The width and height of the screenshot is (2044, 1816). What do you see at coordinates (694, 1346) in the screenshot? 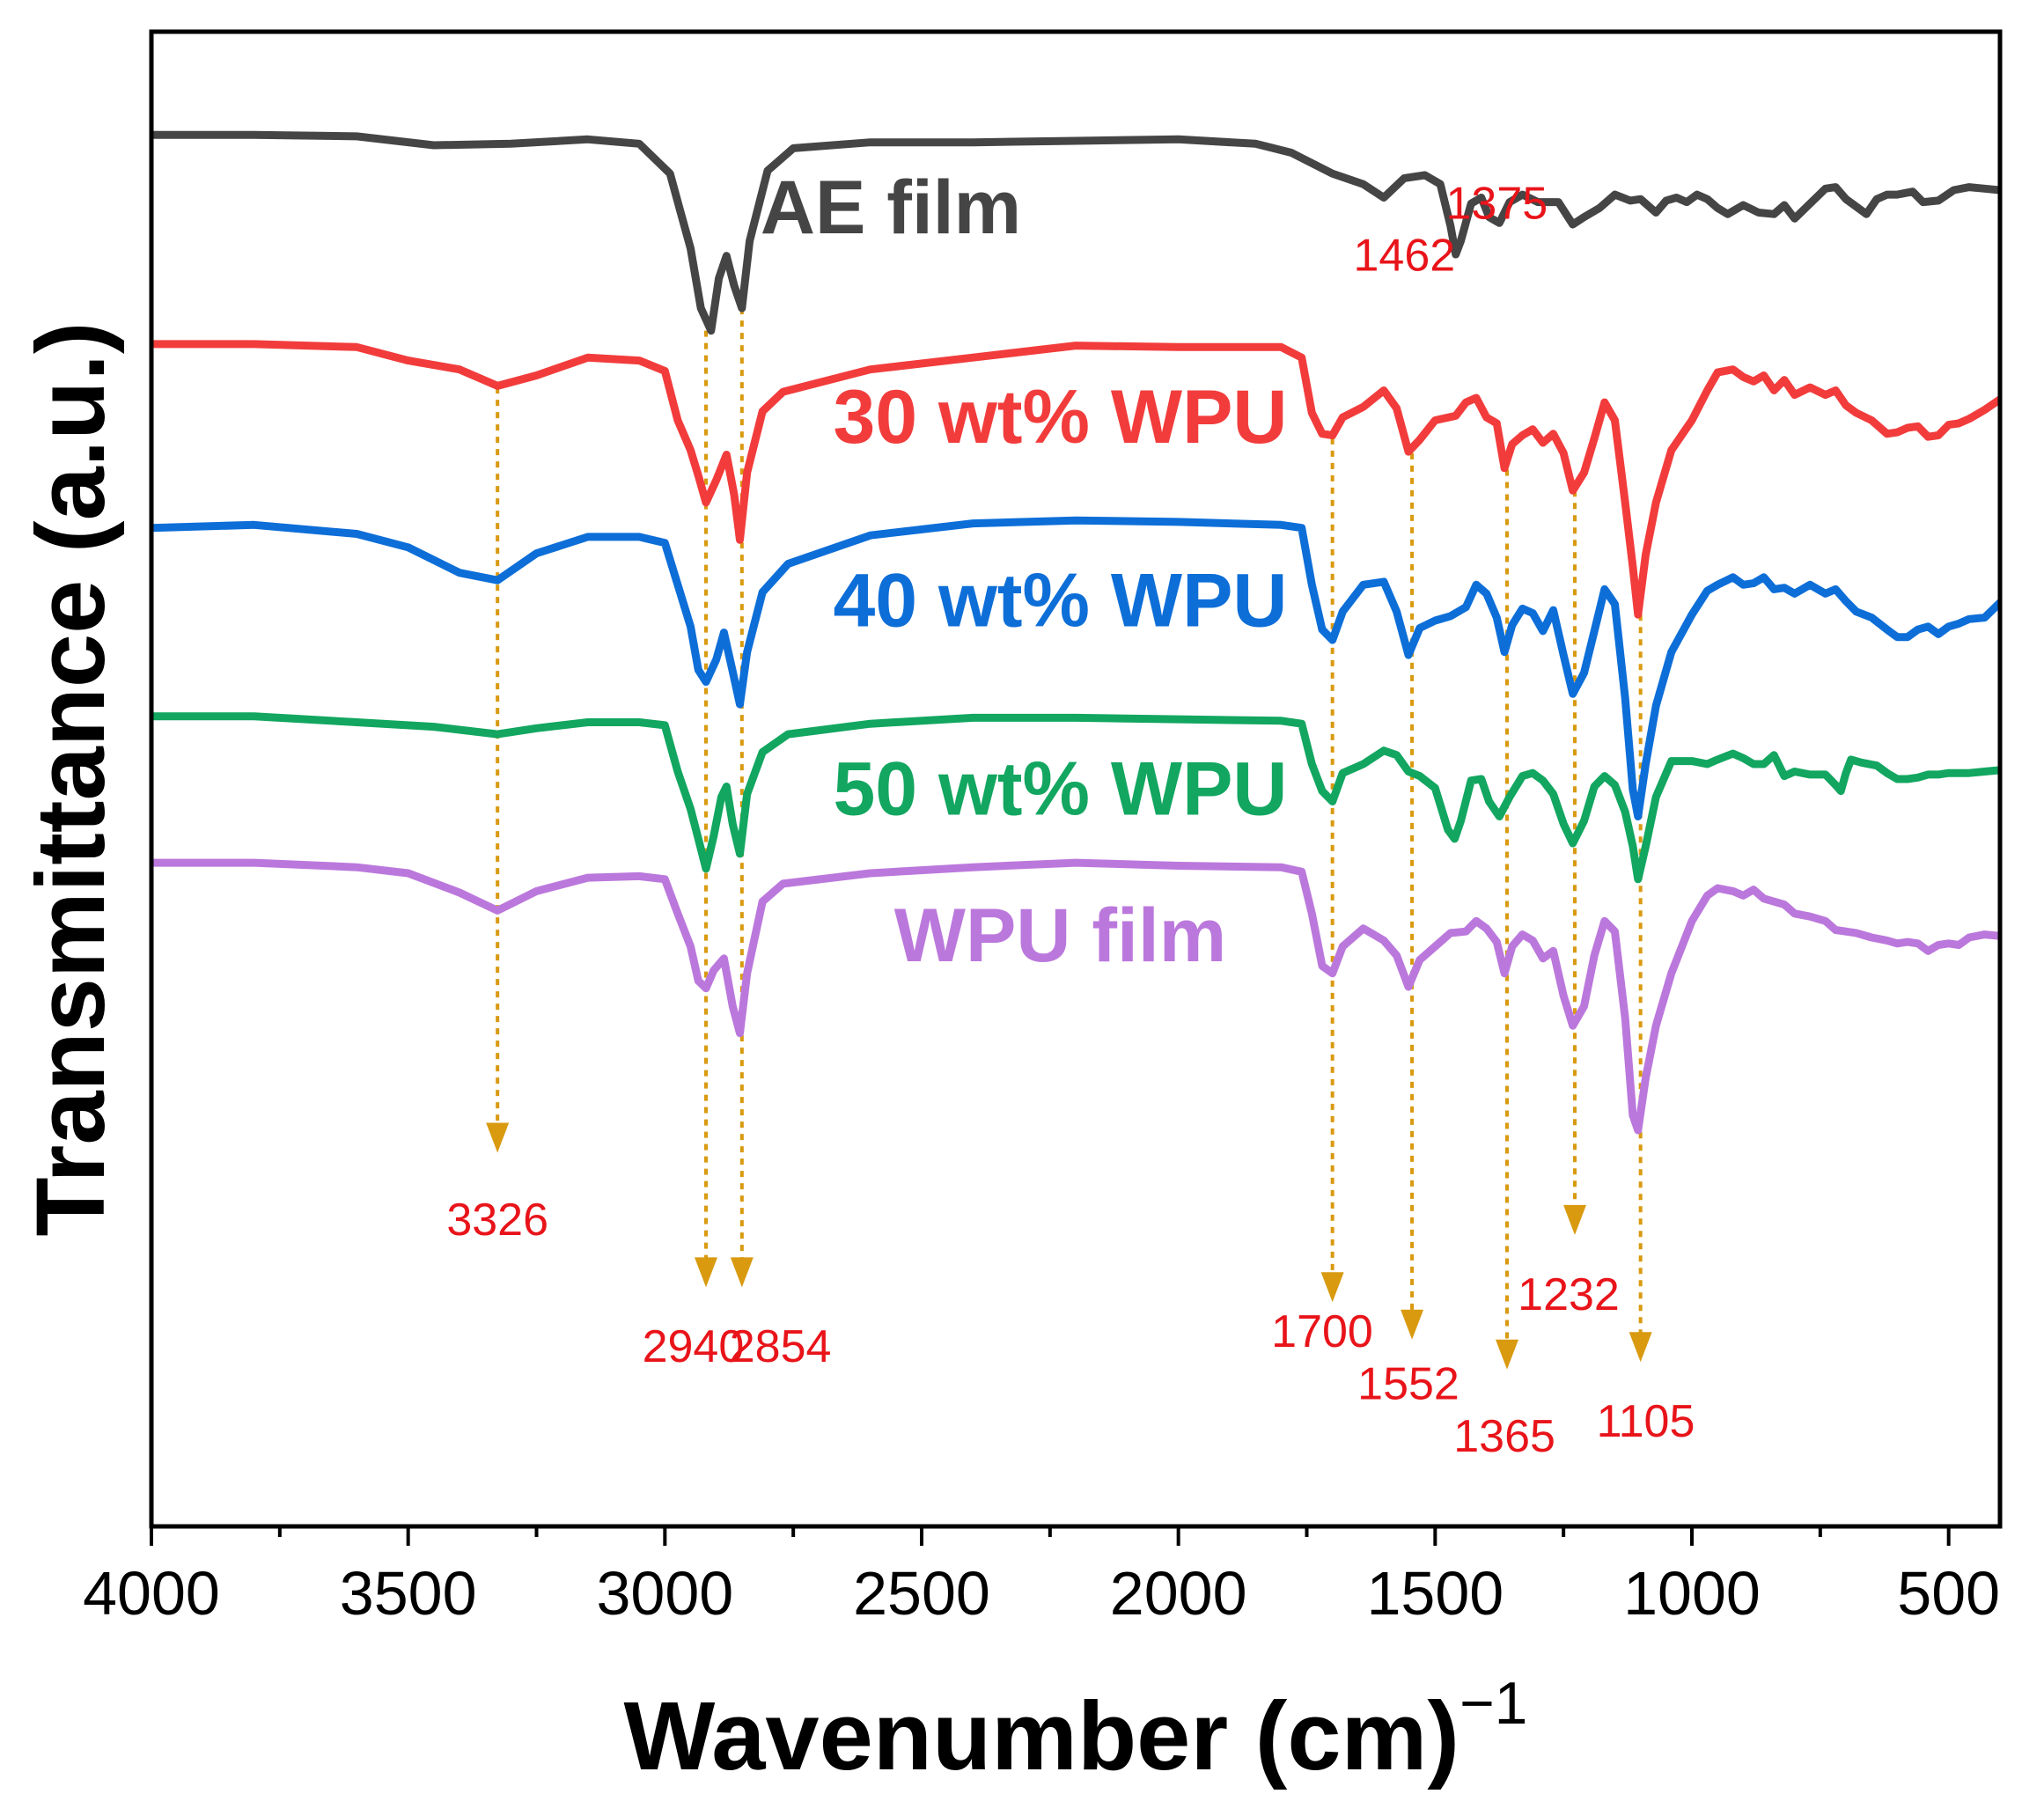
I see `peak-label-2940: 2940` at bounding box center [694, 1346].